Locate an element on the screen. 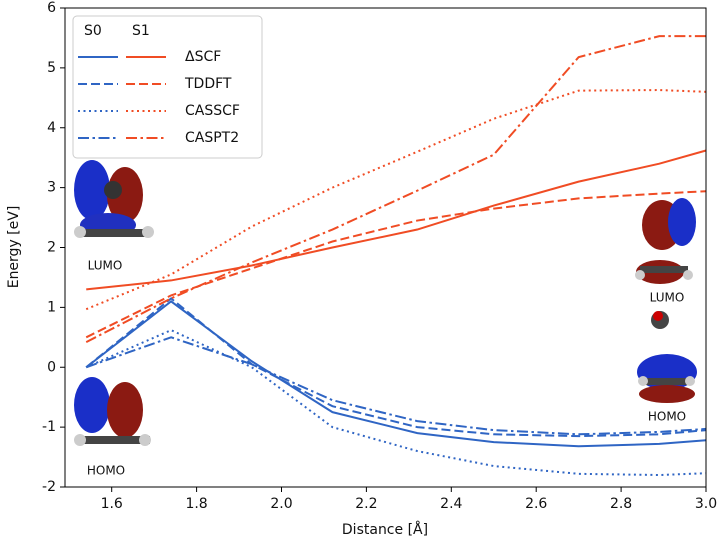 The width and height of the screenshot is (722, 548). legend-label: ΔSCF is located at coordinates (203, 57).